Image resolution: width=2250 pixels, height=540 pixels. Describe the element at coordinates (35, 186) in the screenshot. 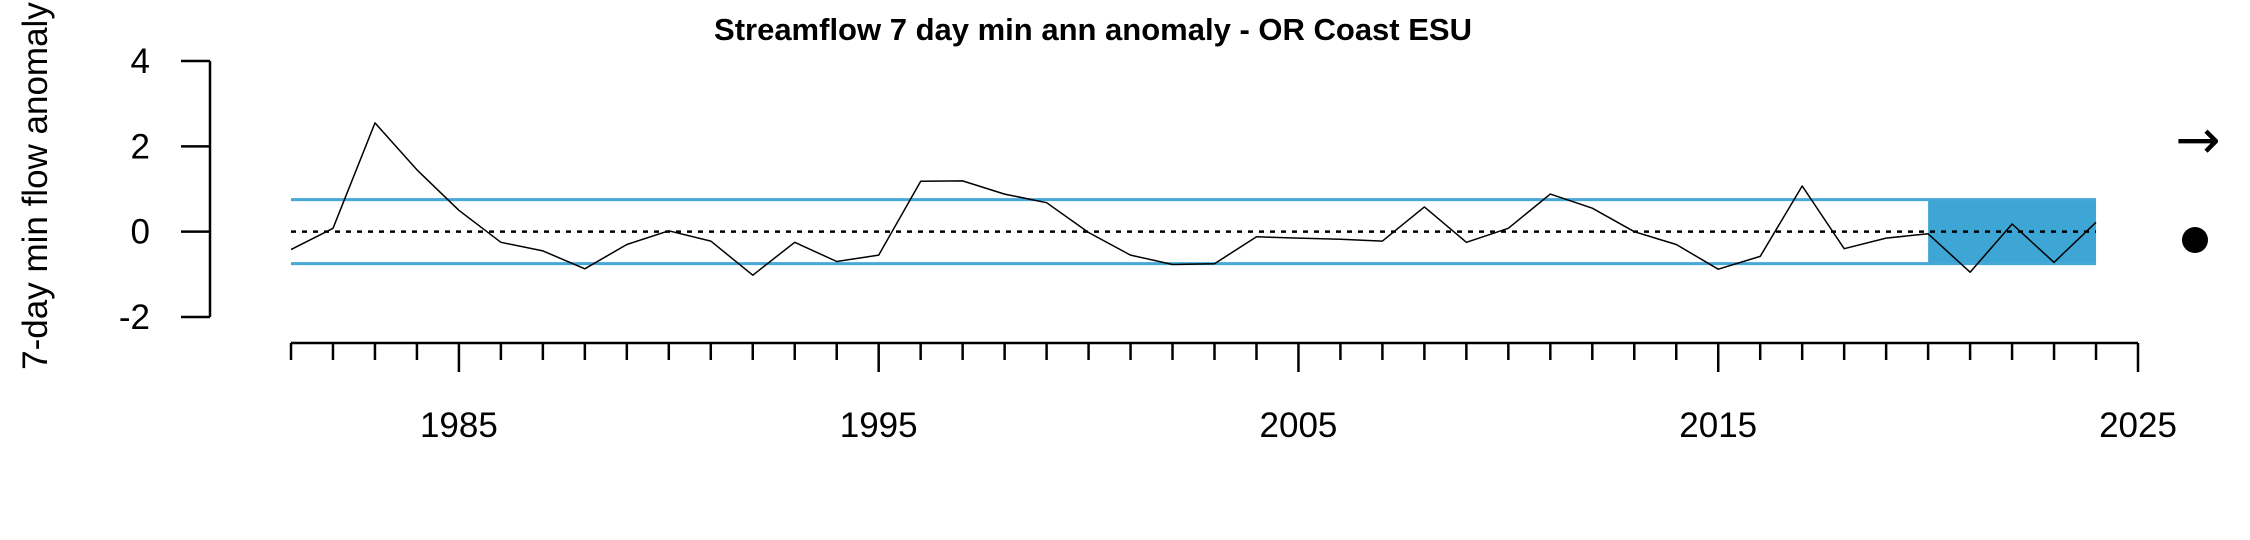

I see `y-axis-label: 7-day min flow anomaly` at that location.